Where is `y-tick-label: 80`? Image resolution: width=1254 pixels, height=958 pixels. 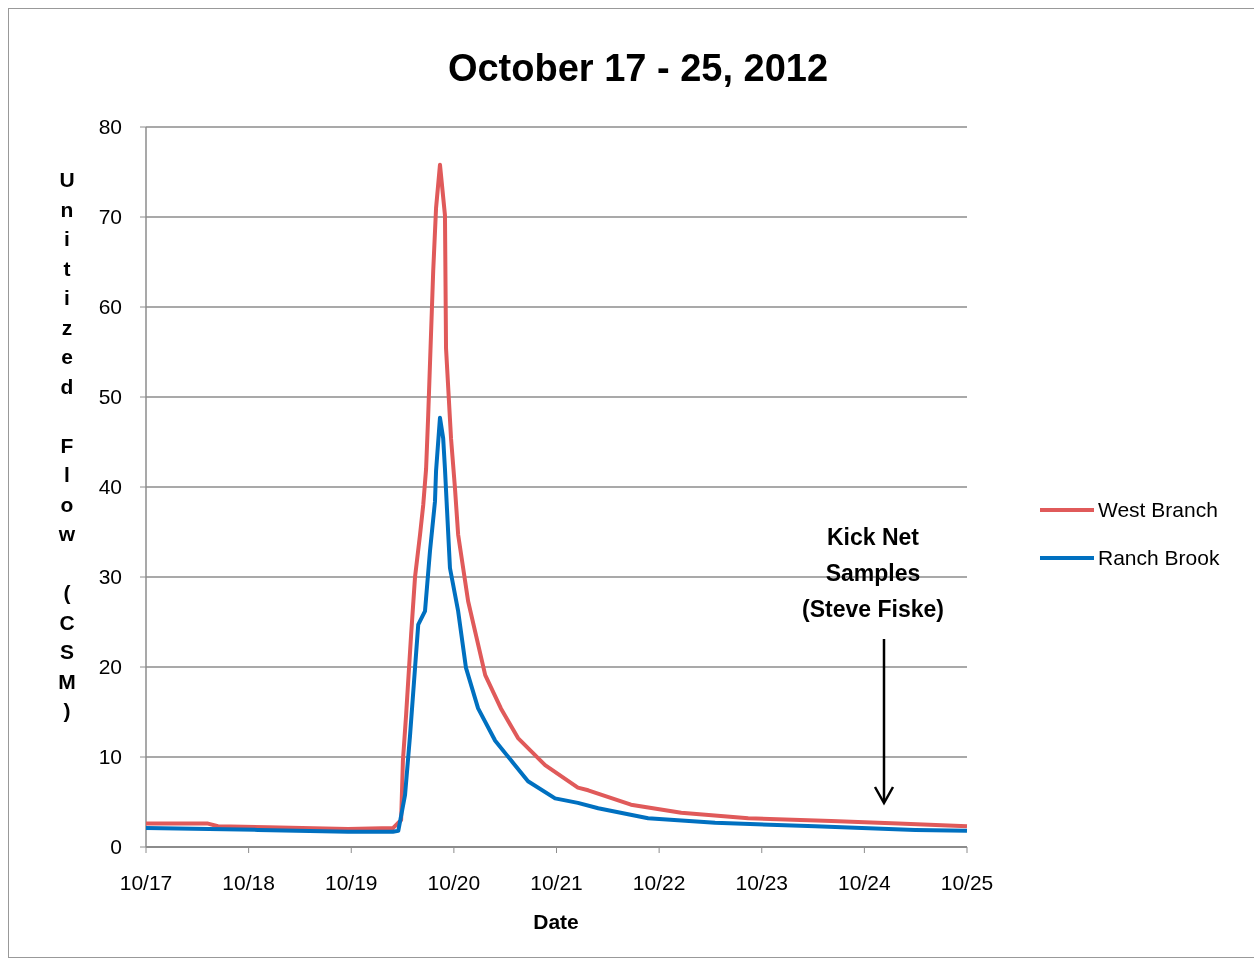 y-tick-label: 80 is located at coordinates (110, 126).